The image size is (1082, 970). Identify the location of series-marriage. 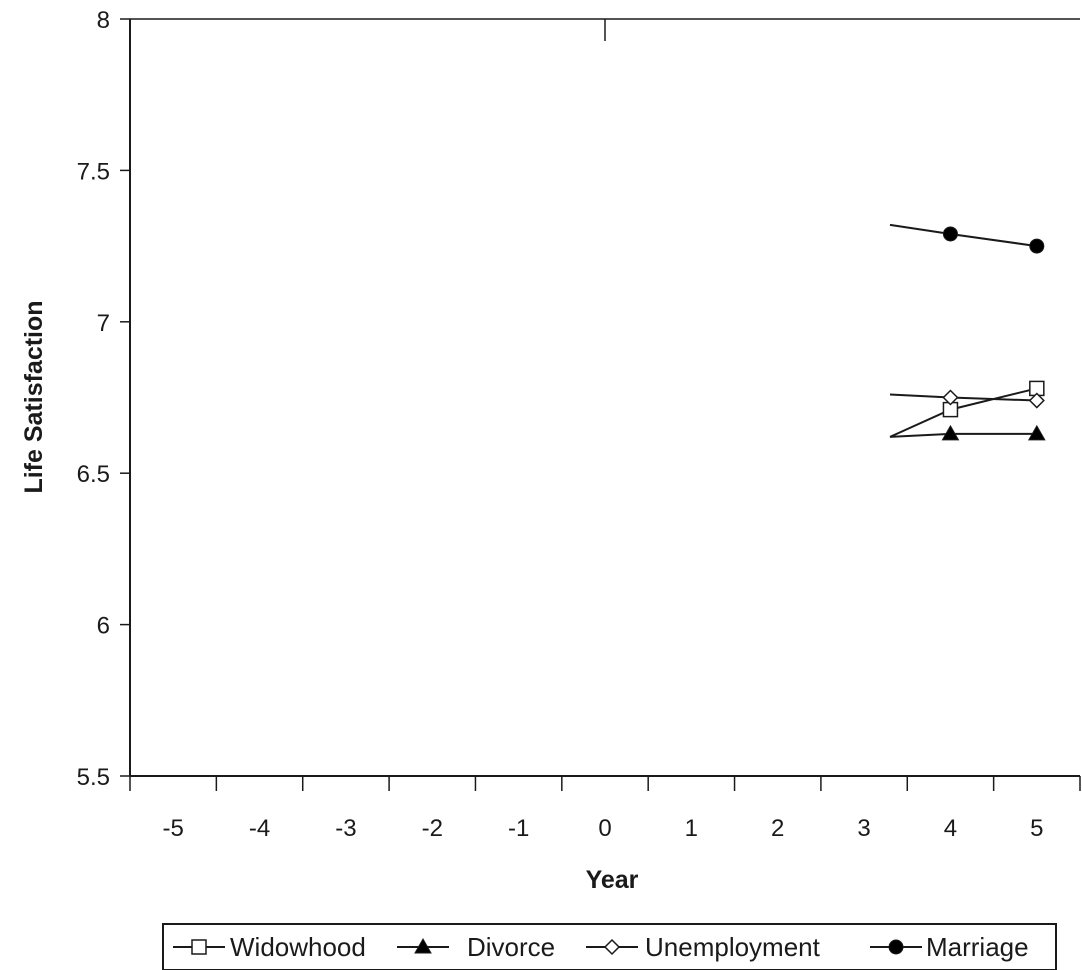
(967, 238).